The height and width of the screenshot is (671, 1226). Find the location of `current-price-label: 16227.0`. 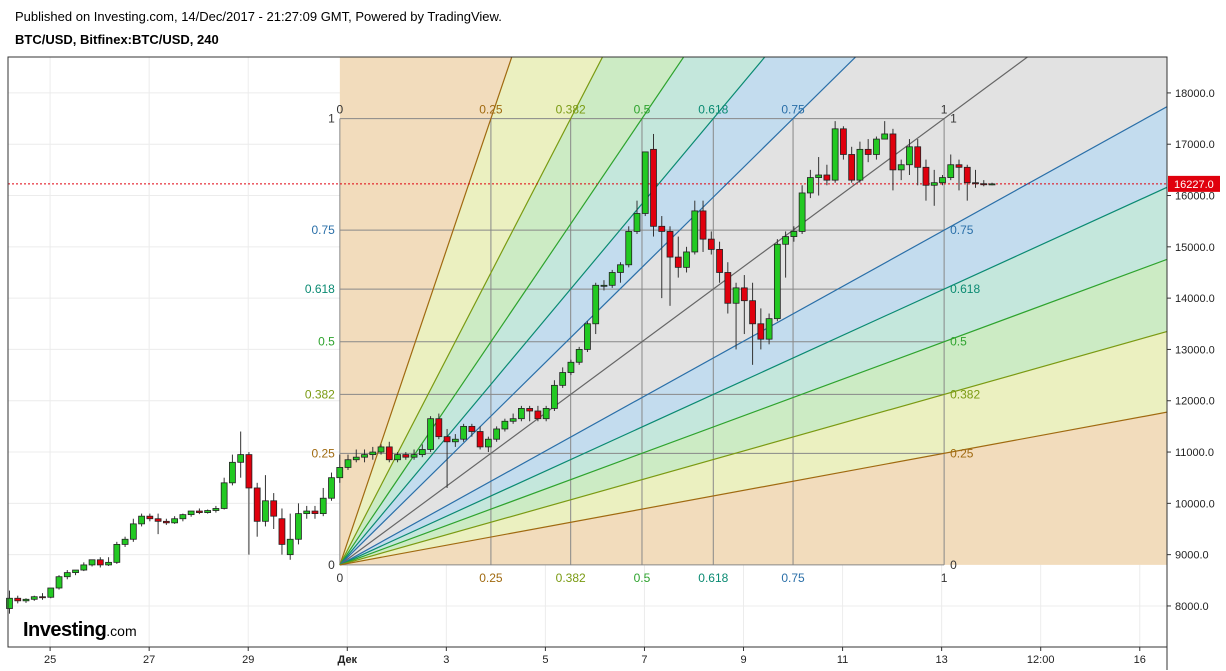

current-price-label: 16227.0 is located at coordinates (1194, 185).